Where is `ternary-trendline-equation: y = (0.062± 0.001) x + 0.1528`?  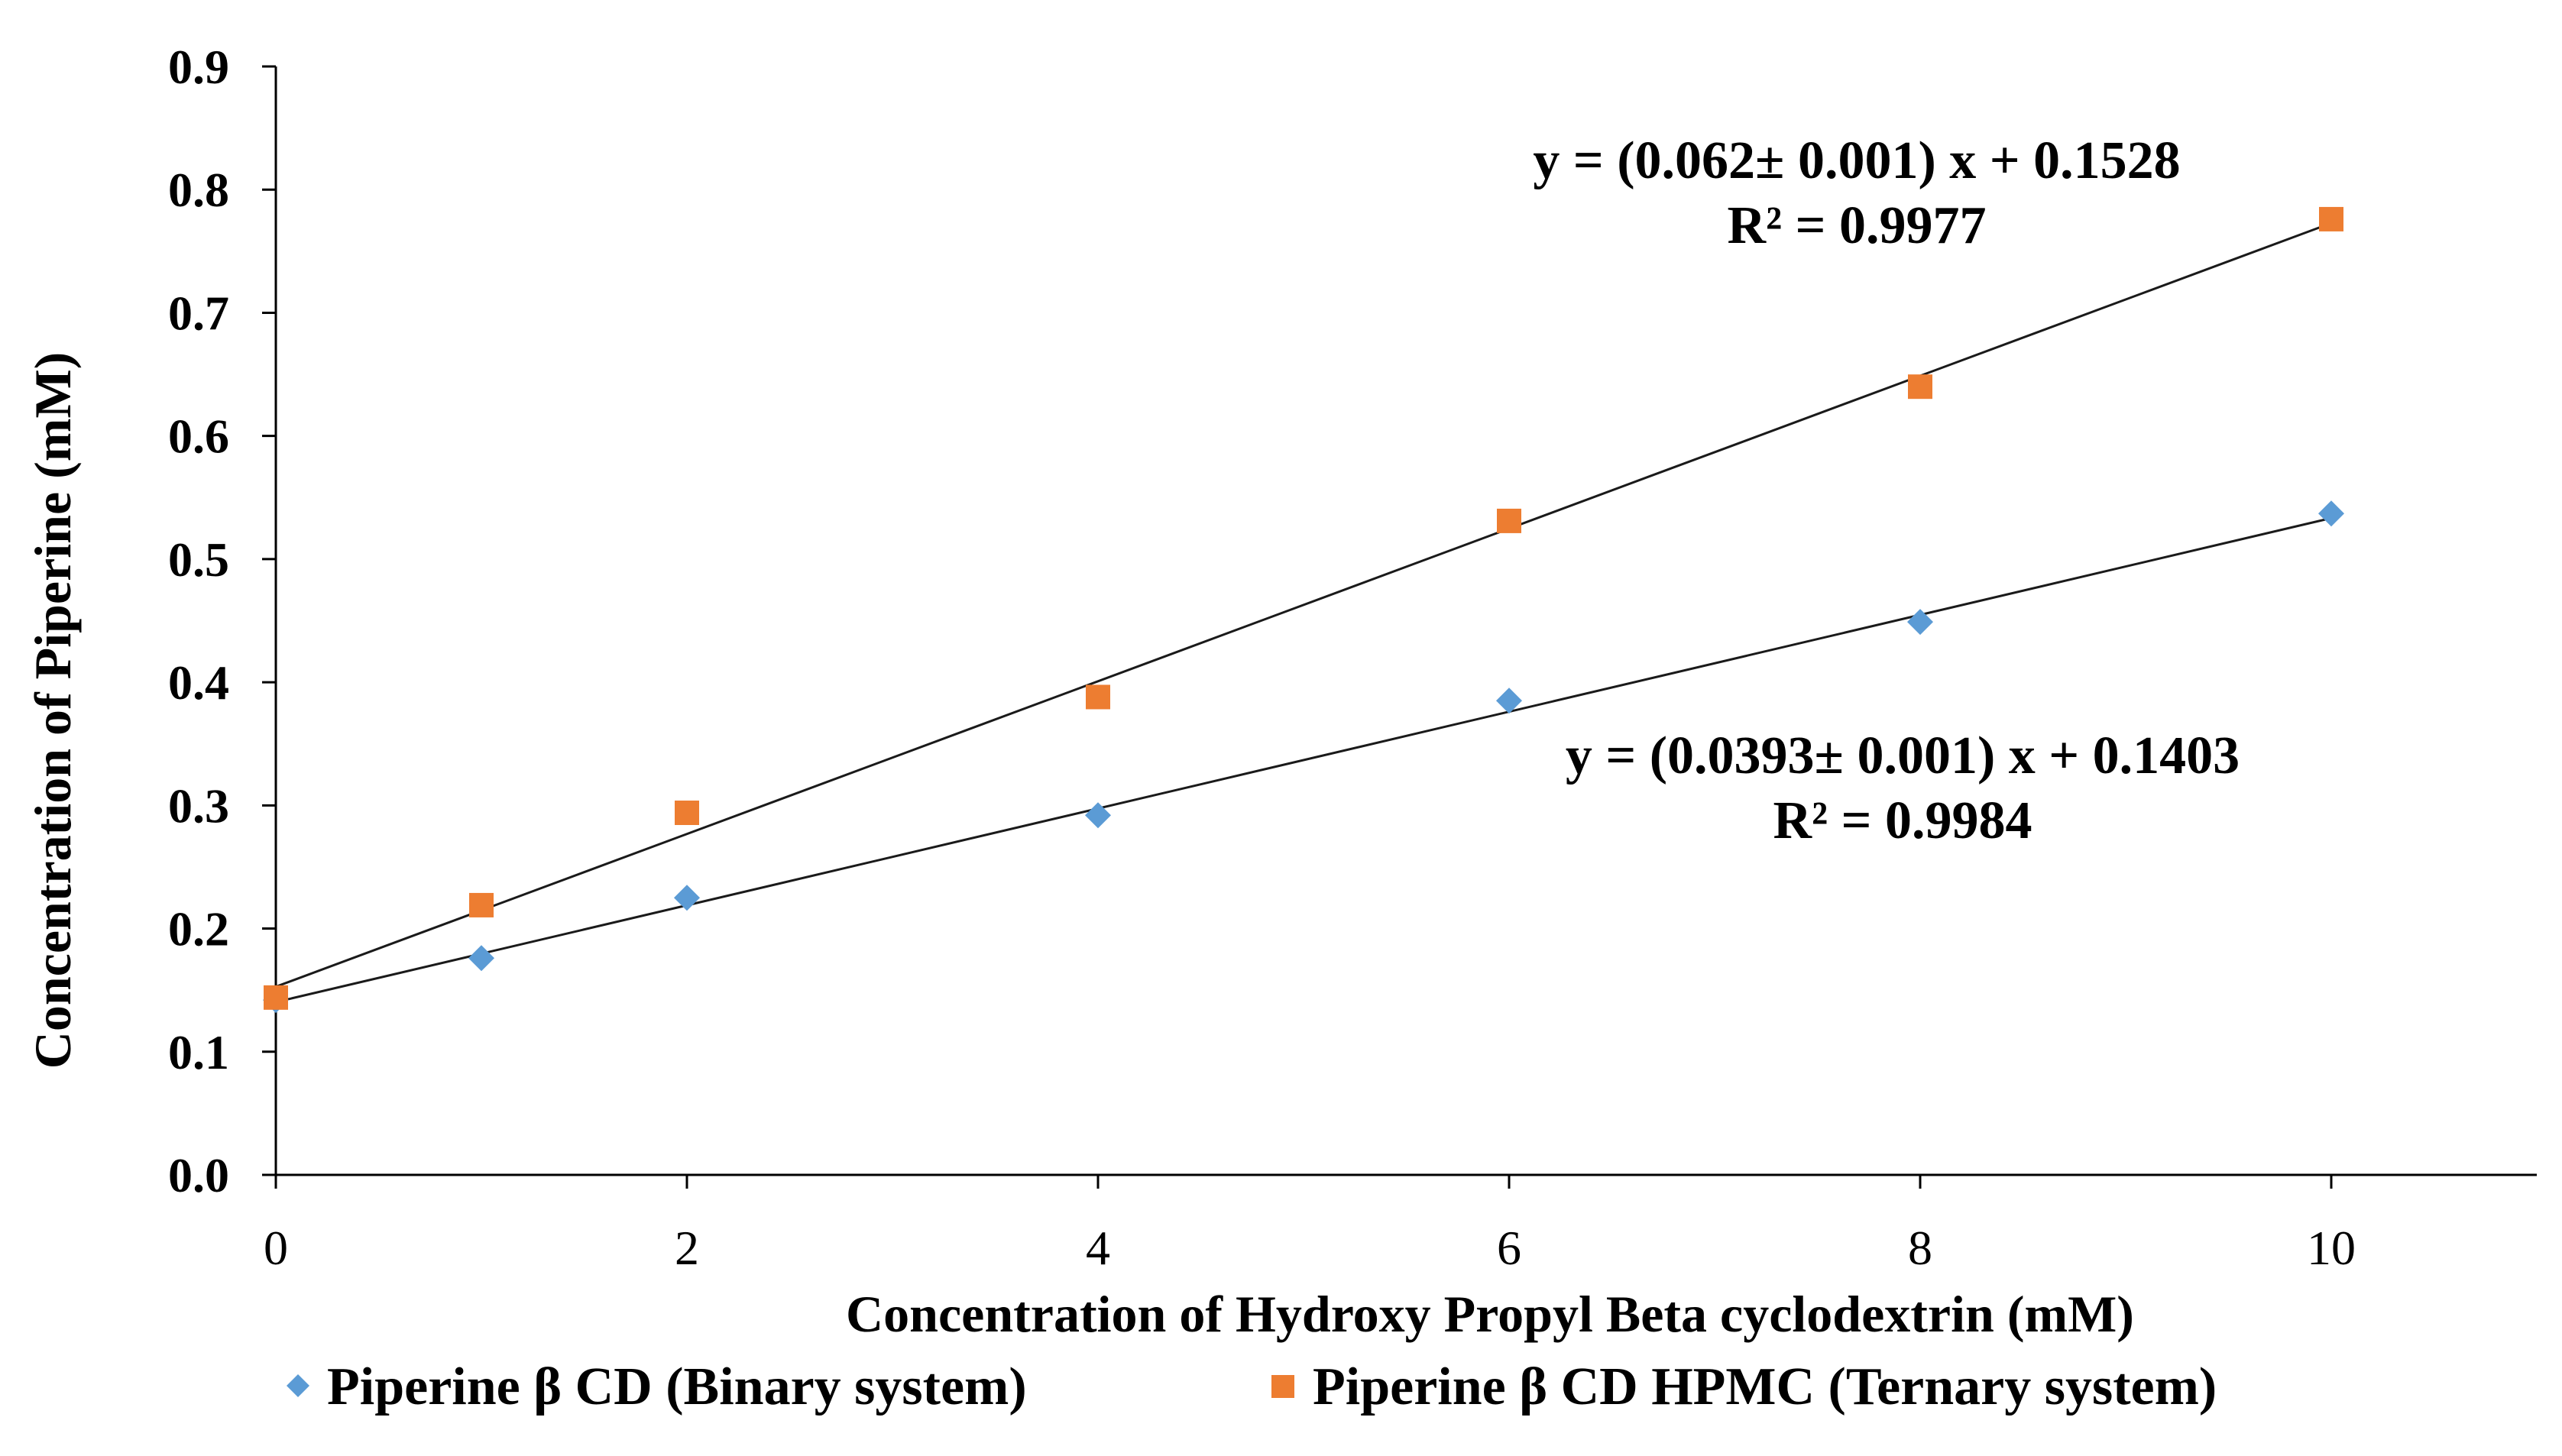 ternary-trendline-equation: y = (0.062± 0.001) x + 0.1528 is located at coordinates (1856, 160).